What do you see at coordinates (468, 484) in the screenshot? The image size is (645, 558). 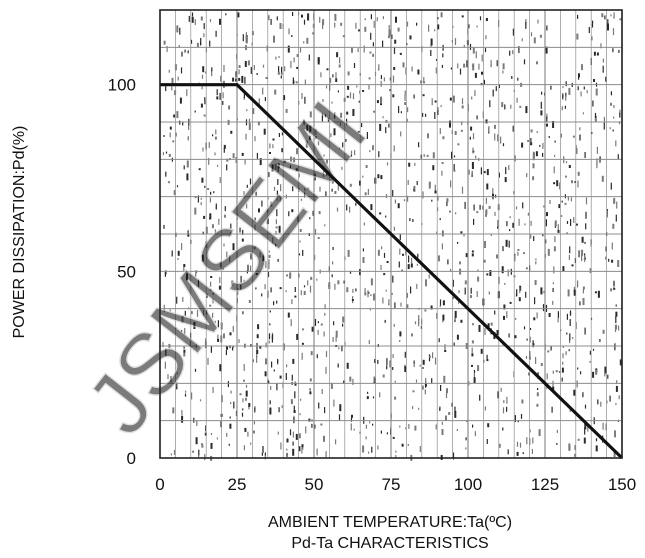 I see `x-tick-label: 100` at bounding box center [468, 484].